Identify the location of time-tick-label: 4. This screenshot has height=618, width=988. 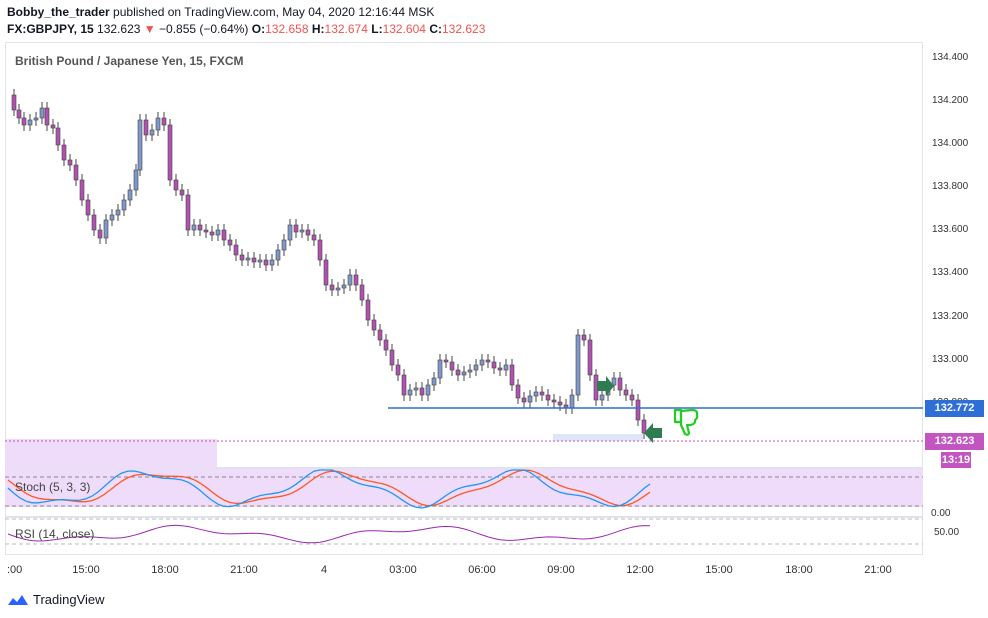
(324, 570).